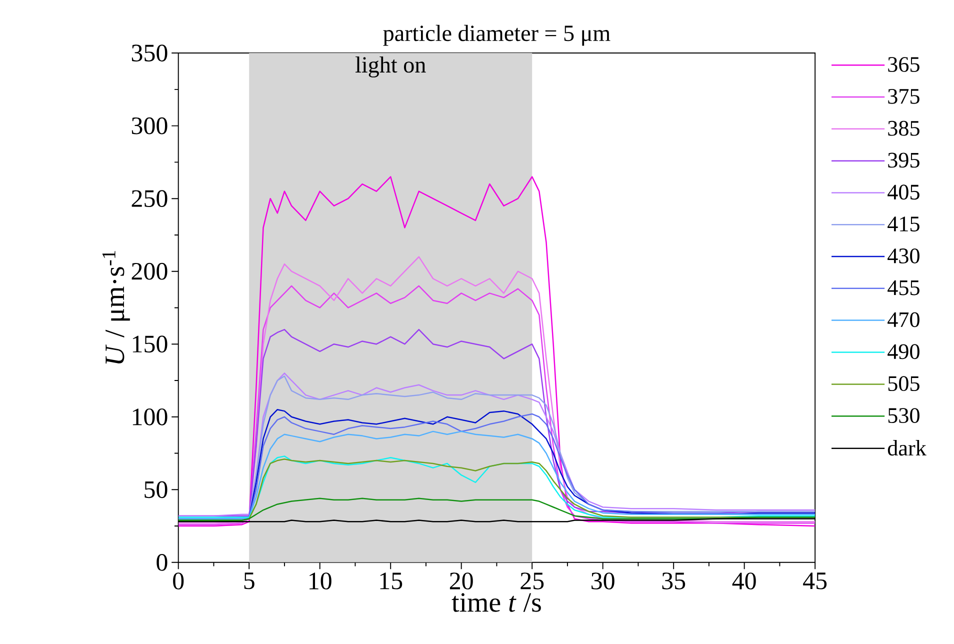 The image size is (954, 644). What do you see at coordinates (156, 489) in the screenshot?
I see `y-tick-label: 50` at bounding box center [156, 489].